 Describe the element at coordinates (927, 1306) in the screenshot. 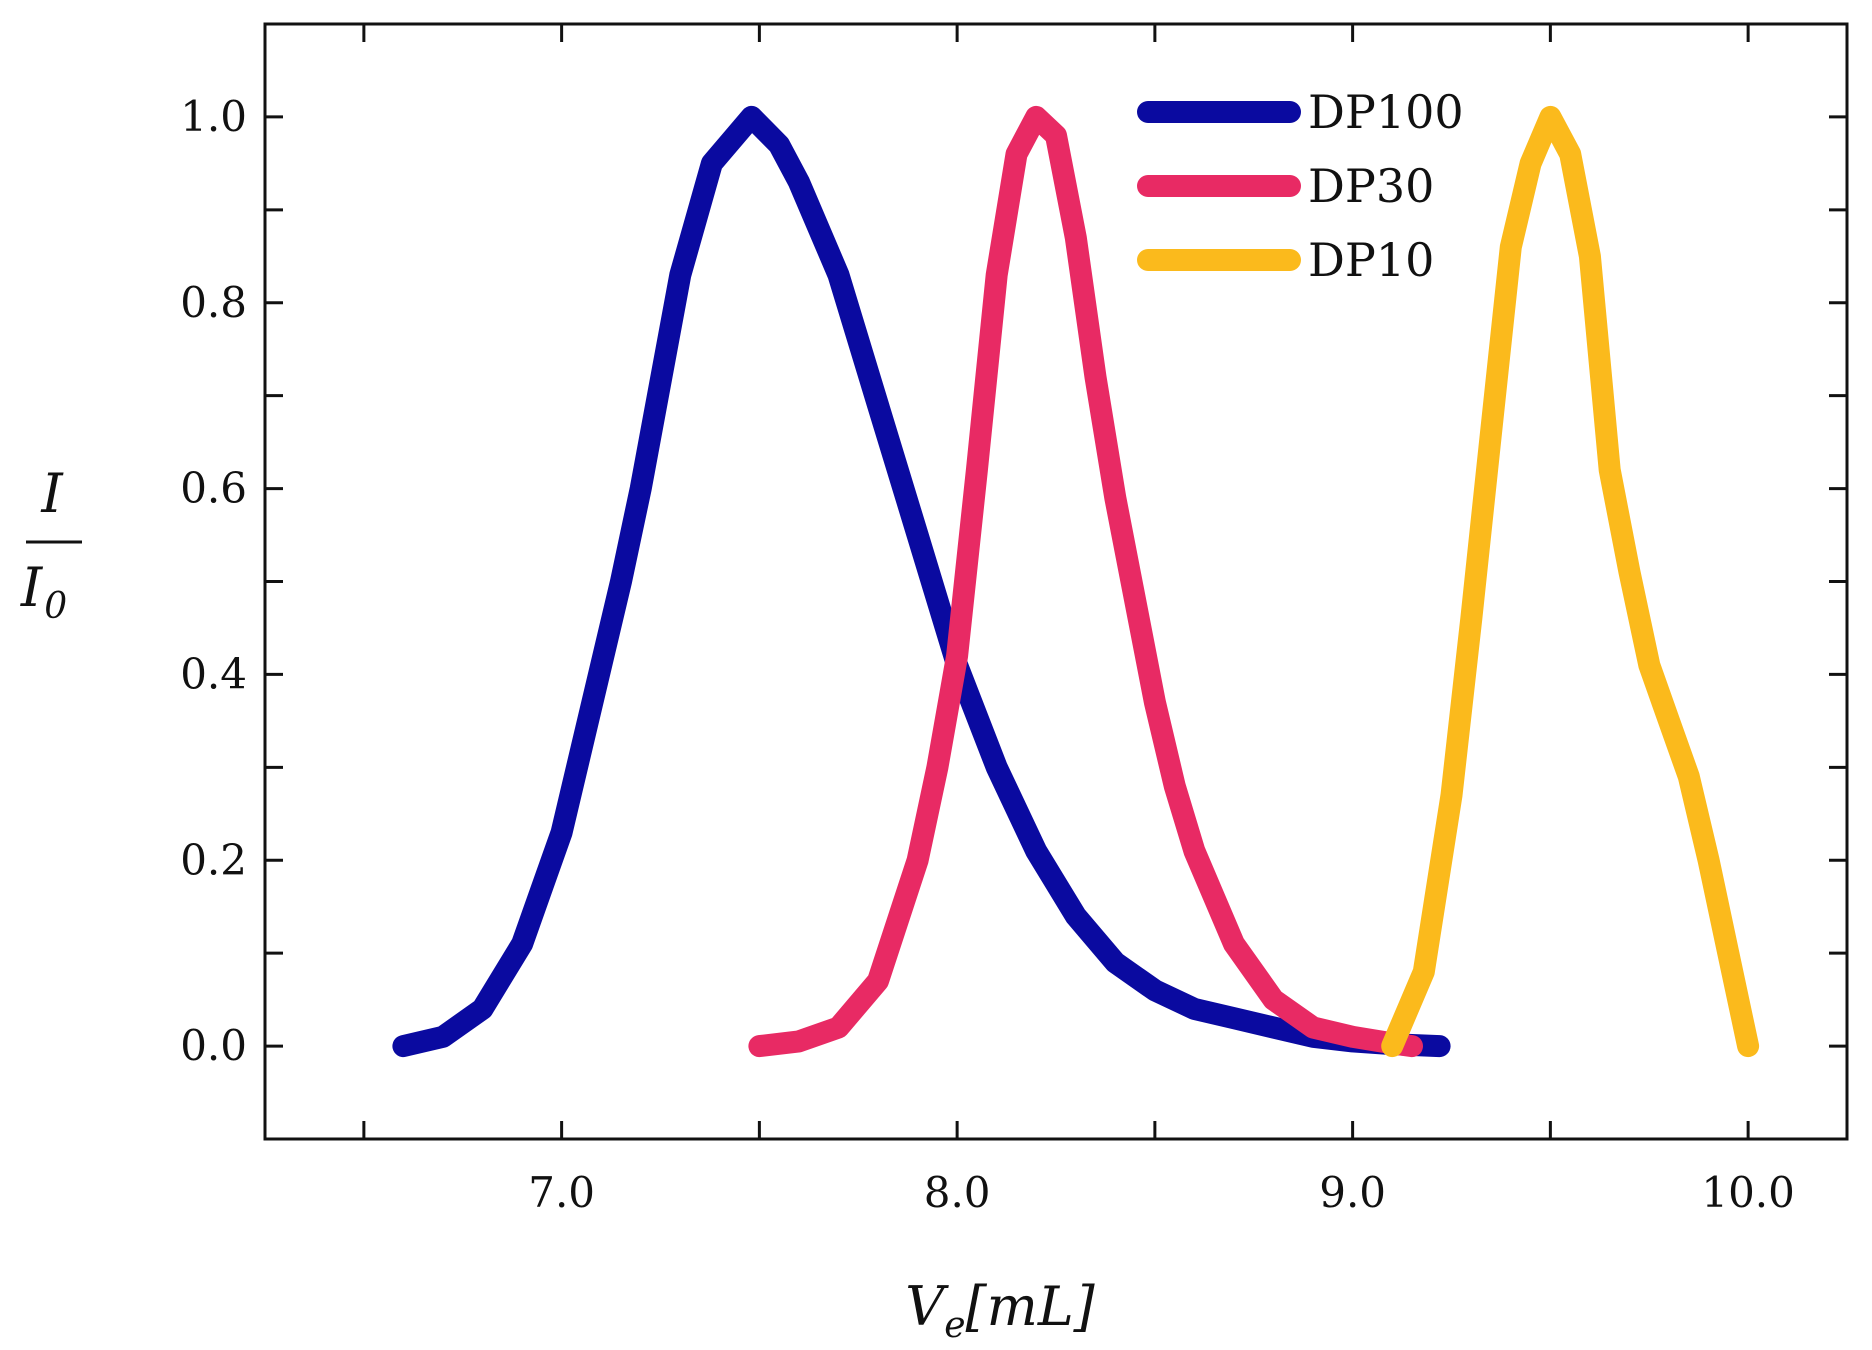

I see `x-axis-title-main: V` at that location.